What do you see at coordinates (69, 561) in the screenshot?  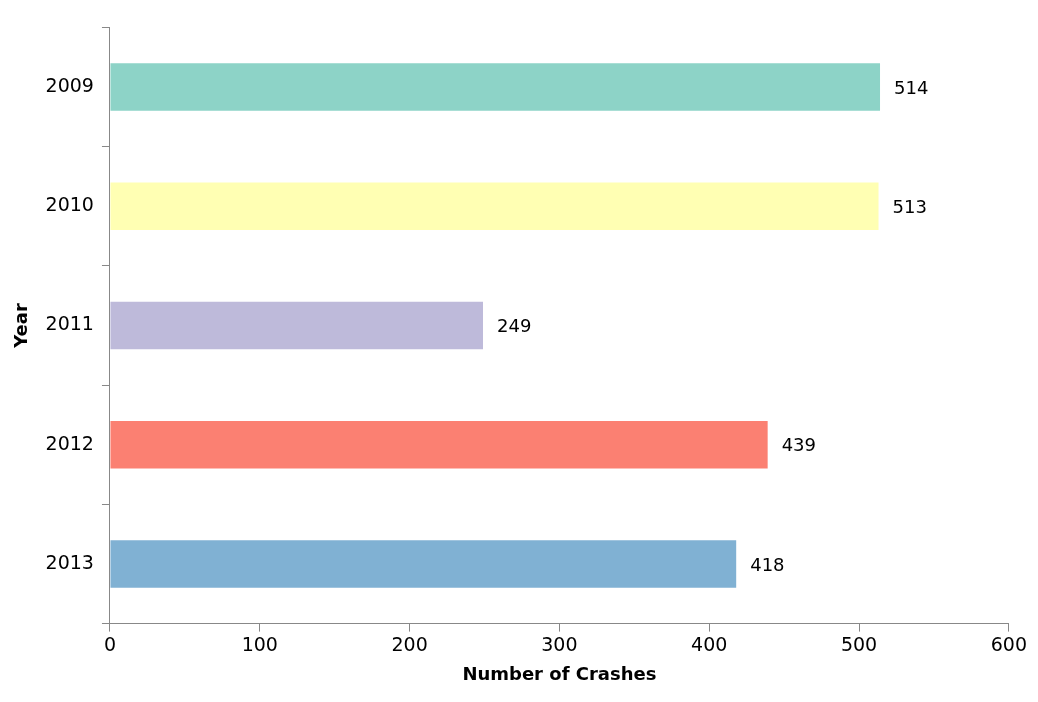 I see `y-tick-label: 2013` at bounding box center [69, 561].